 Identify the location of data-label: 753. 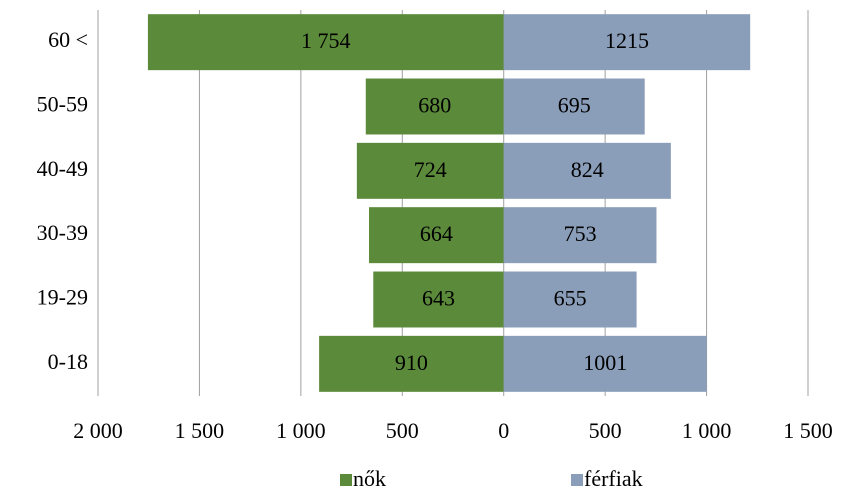
(580, 233).